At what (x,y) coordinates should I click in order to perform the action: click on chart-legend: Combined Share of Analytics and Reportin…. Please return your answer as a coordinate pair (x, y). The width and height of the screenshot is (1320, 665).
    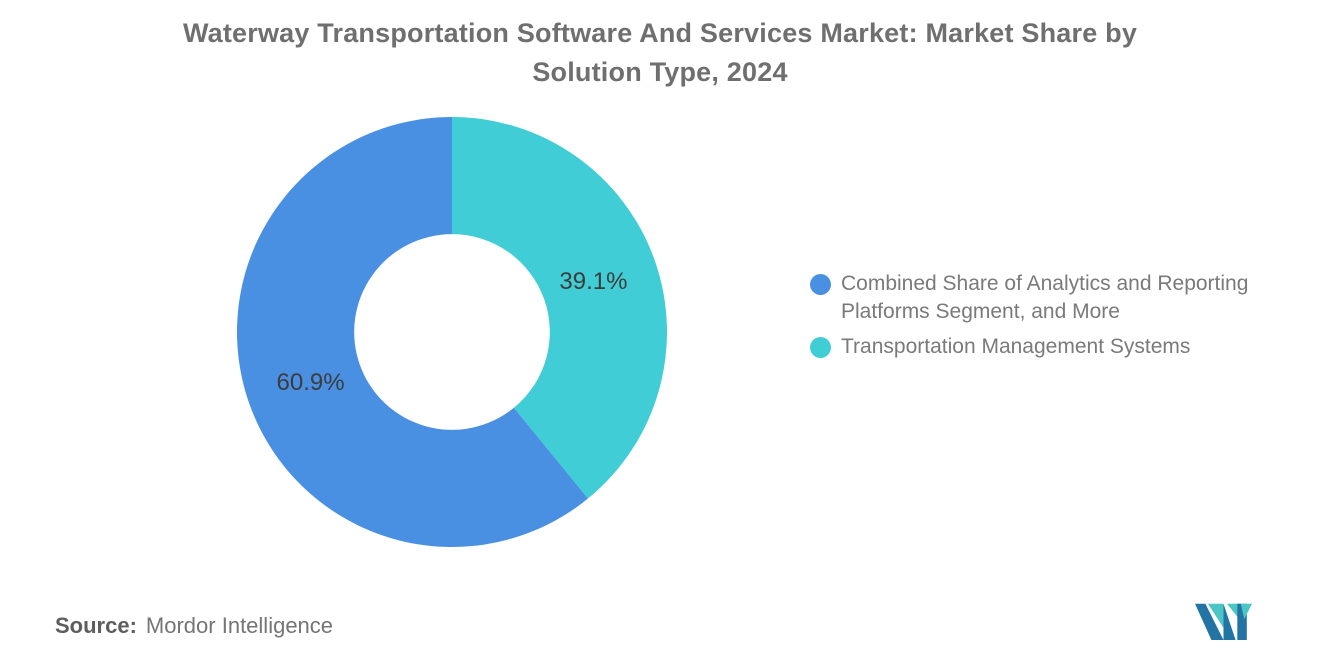
    Looking at the image, I should click on (1055, 319).